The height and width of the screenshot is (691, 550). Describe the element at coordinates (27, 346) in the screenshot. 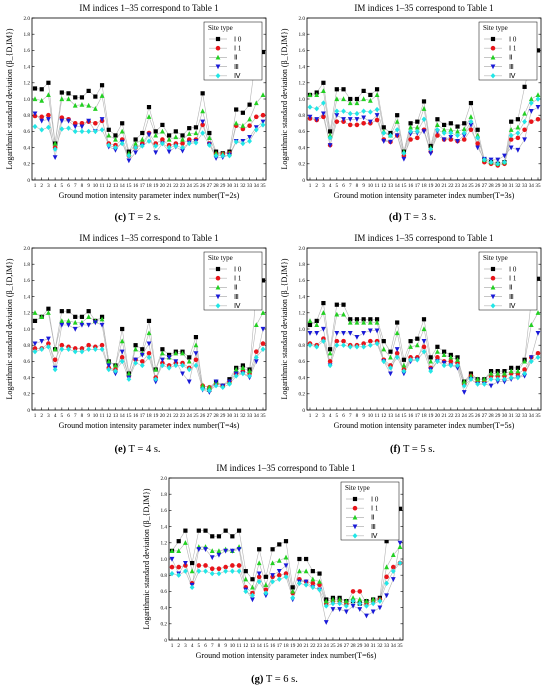

I see `y-tick-label: 0.8` at that location.